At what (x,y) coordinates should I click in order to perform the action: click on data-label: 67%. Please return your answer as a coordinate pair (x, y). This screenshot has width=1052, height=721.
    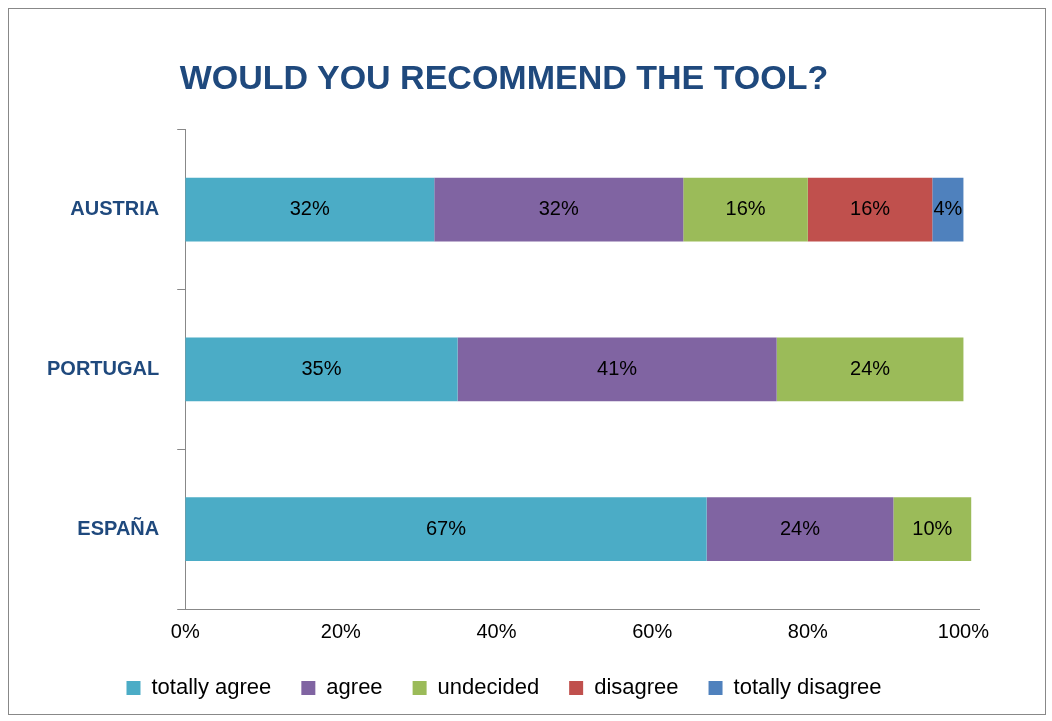
    Looking at the image, I should click on (446, 527).